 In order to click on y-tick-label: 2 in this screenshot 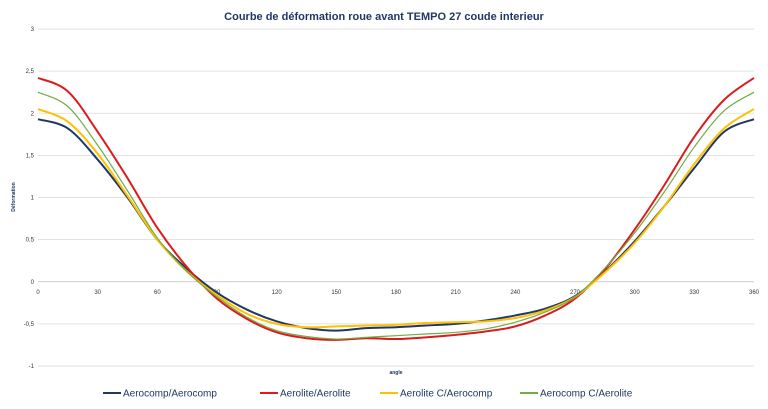, I will do `click(33, 114)`.